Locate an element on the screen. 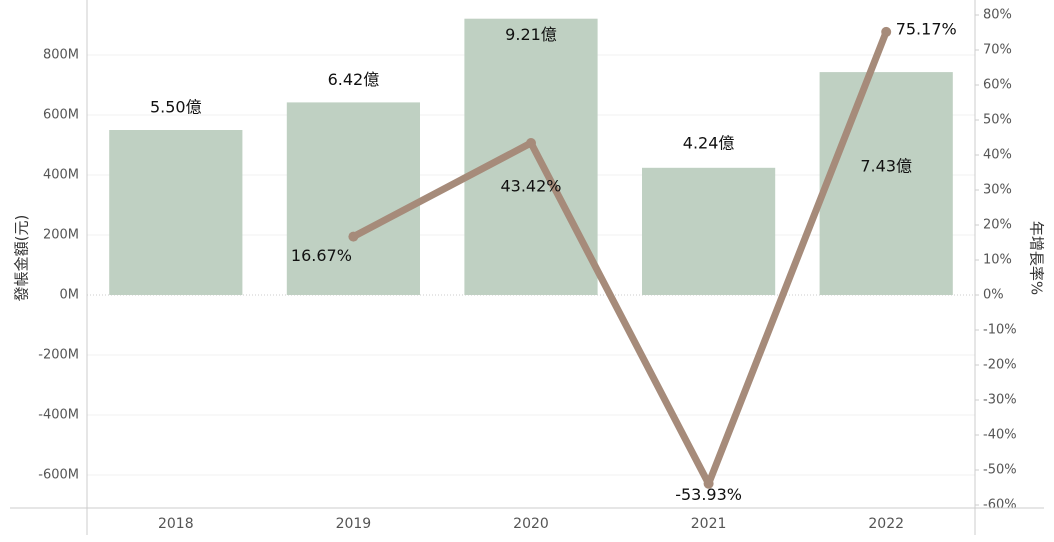  y-axis-title: 發帳金額(元) is located at coordinates (22, 258).